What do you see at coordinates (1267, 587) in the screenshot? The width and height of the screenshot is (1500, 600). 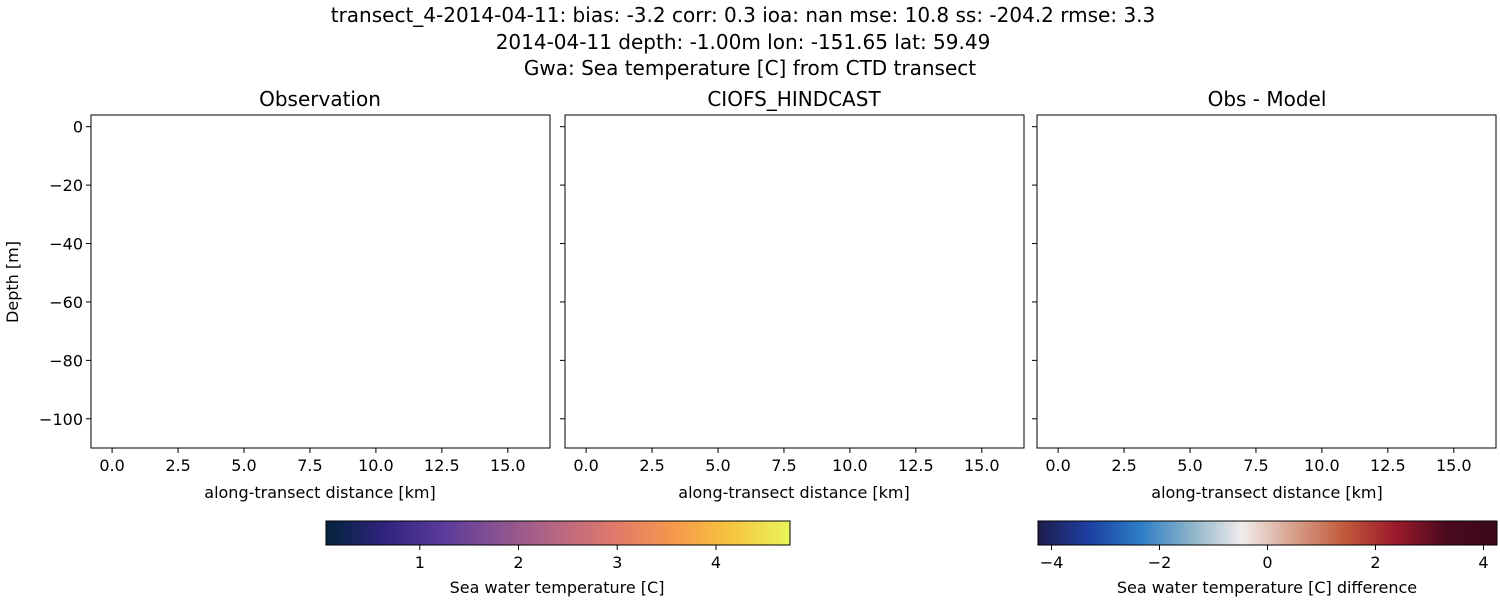 I see `colorbar-label: Sea water temperature [C] difference` at bounding box center [1267, 587].